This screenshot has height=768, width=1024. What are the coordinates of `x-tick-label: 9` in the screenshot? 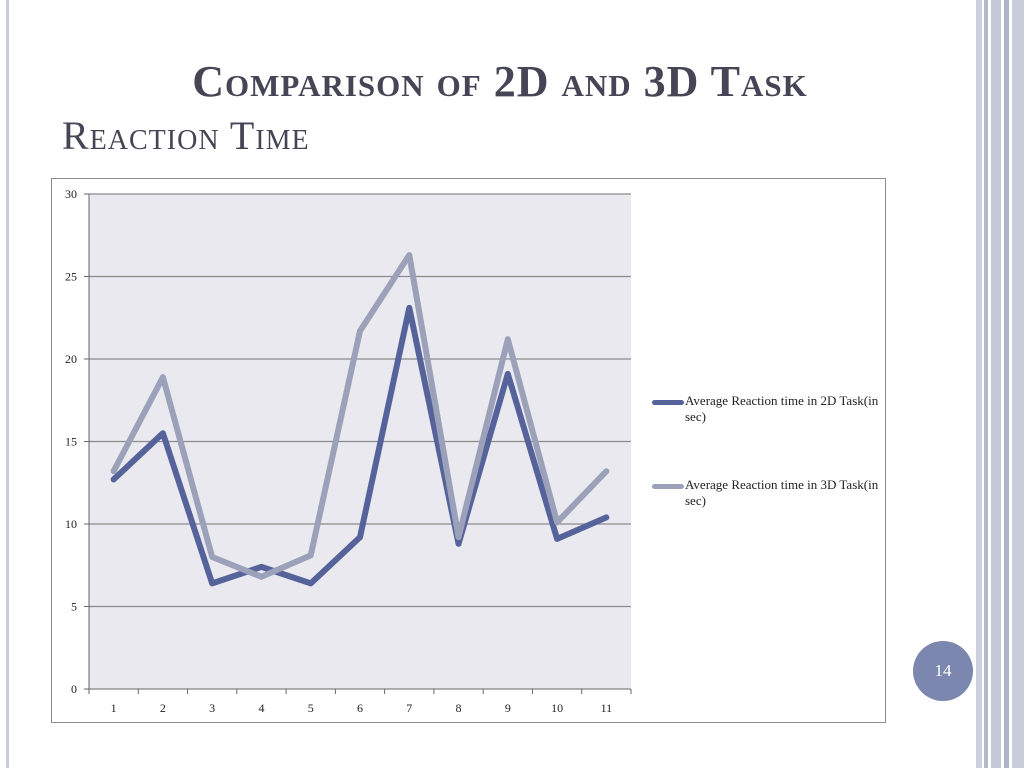 It's located at (508, 708).